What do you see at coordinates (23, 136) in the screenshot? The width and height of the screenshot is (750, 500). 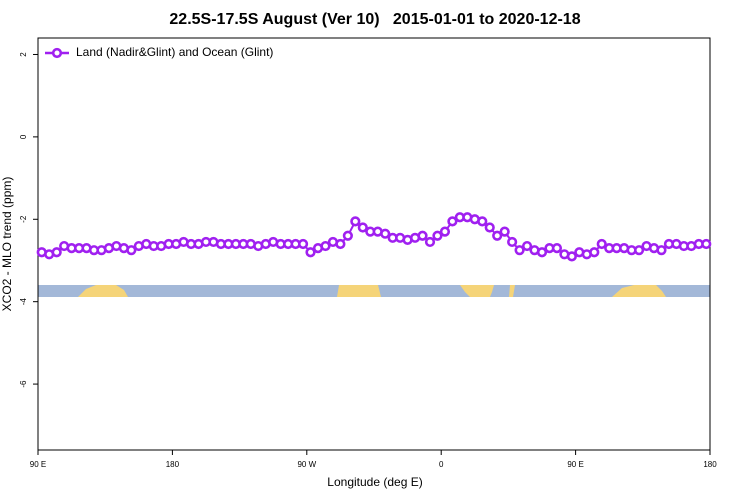 I see `y-tick-label: 0` at bounding box center [23, 136].